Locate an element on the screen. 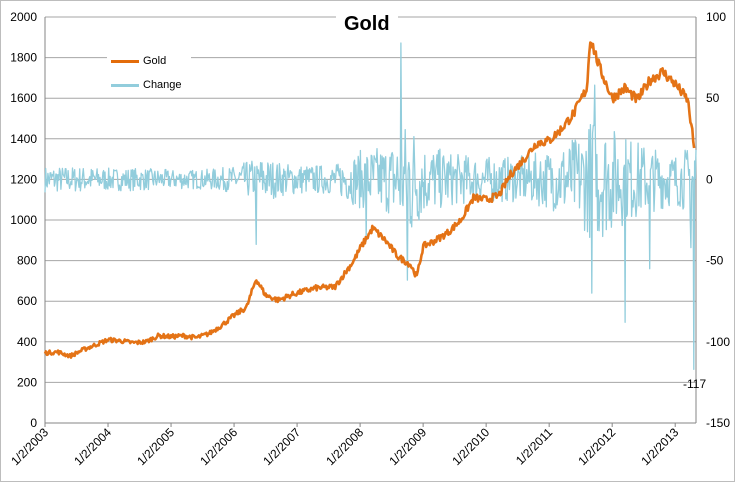 The height and width of the screenshot is (483, 735). y-right-tick-label: 100 is located at coordinates (716, 17).